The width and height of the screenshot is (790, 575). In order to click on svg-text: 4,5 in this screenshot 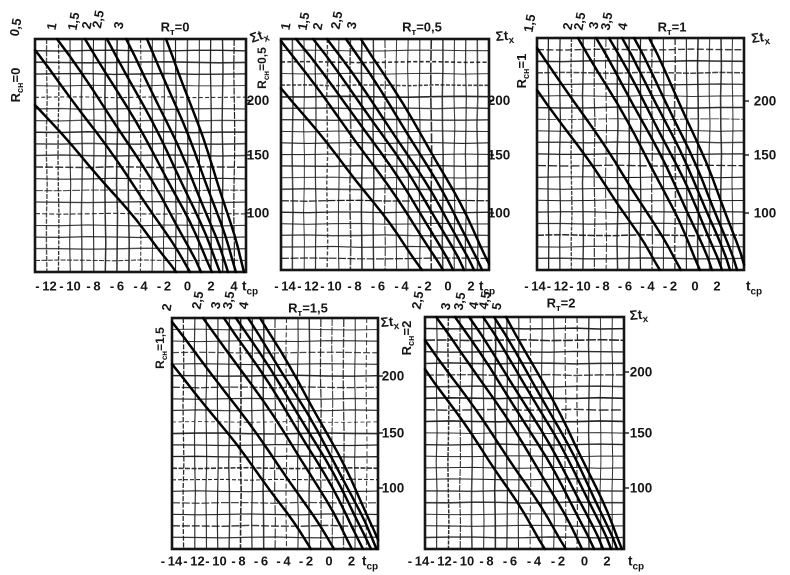, I will do `click(485, 300)`.